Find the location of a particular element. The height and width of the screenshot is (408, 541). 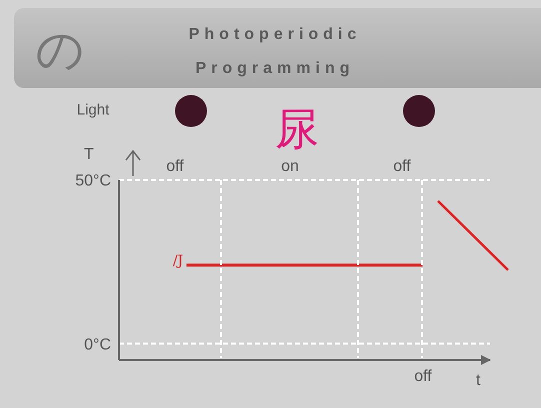

annotation: /J is located at coordinates (178, 261).